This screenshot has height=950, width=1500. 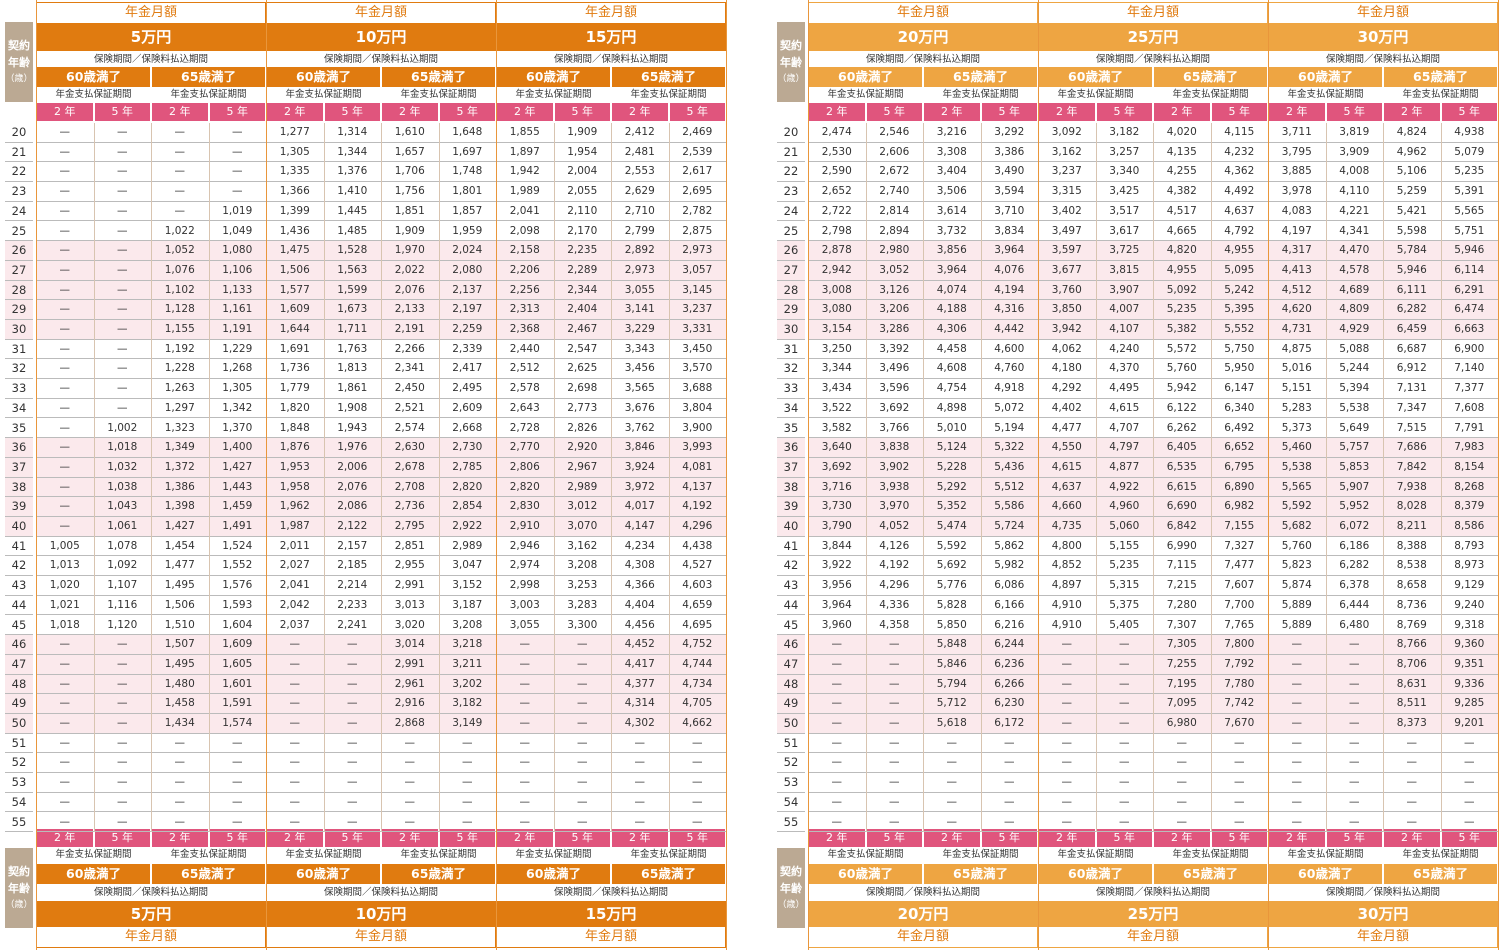 I want to click on table-cell: 3,597, so click(x=1066, y=250).